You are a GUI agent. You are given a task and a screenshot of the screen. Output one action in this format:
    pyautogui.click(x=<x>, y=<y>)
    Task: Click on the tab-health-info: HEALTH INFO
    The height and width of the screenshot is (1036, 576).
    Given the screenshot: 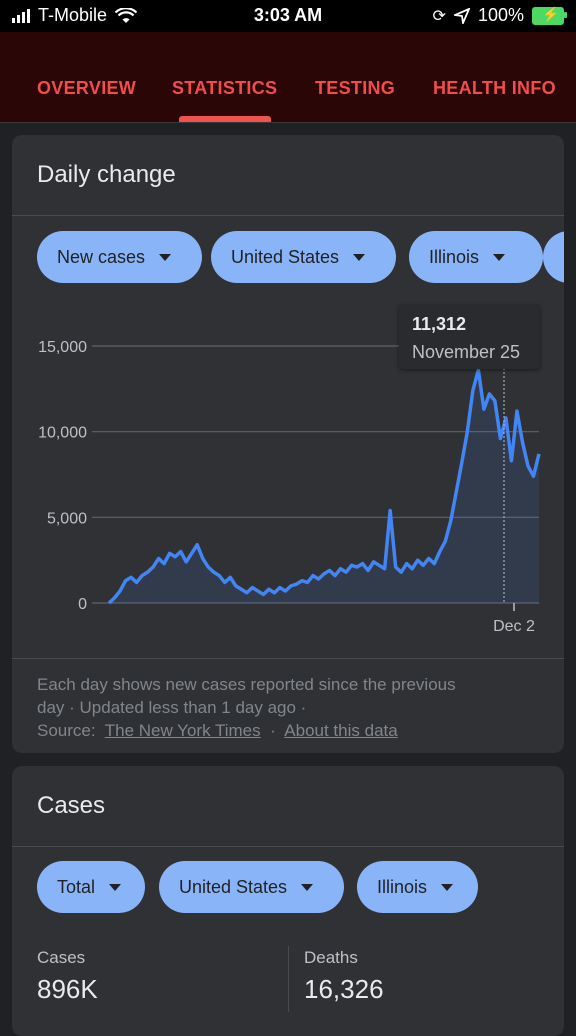 What is the action you would take?
    pyautogui.click(x=494, y=88)
    